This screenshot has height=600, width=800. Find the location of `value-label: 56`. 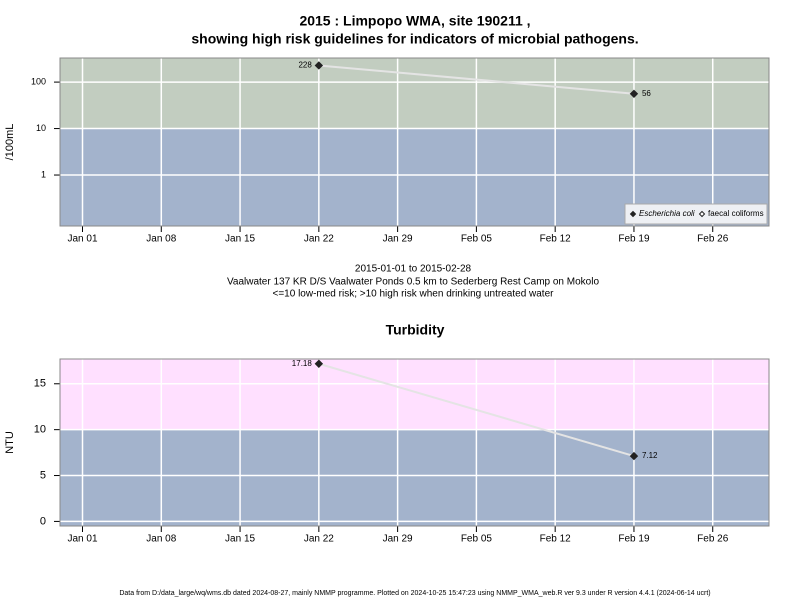

value-label: 56 is located at coordinates (646, 93).